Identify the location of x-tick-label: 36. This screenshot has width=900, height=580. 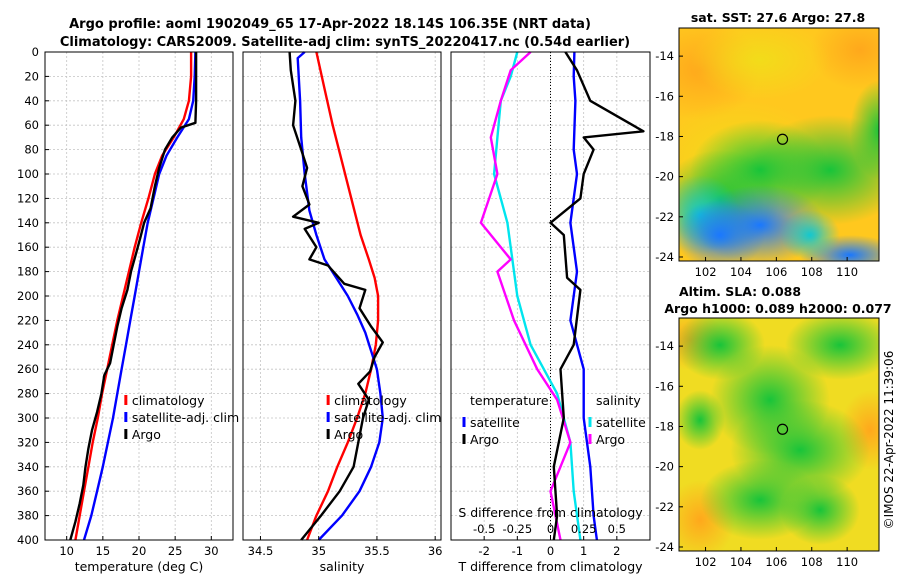
(435, 551).